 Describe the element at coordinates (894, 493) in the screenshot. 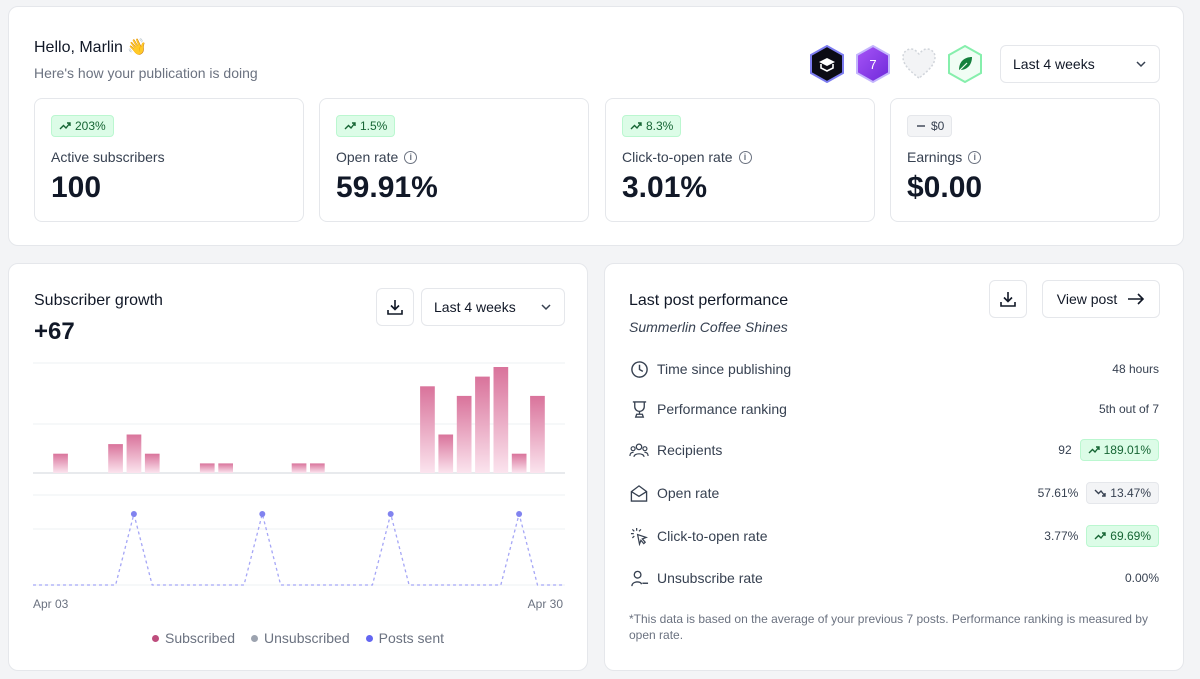

I see `metric-open-rate: Open rate 57.61% 13.47%` at that location.